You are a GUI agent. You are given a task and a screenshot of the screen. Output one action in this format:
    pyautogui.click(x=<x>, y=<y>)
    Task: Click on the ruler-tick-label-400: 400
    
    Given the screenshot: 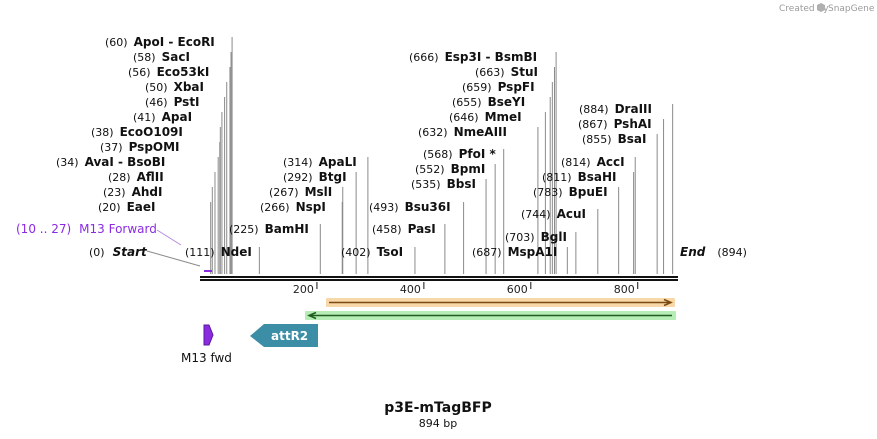 What is the action you would take?
    pyautogui.click(x=410, y=289)
    